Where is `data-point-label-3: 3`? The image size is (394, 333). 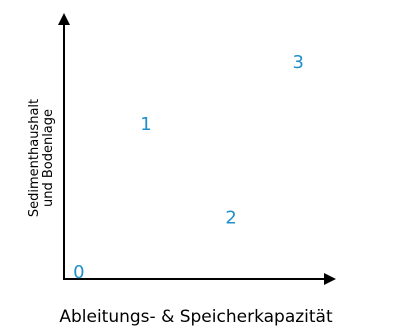 data-point-label-3: 3 is located at coordinates (297, 62).